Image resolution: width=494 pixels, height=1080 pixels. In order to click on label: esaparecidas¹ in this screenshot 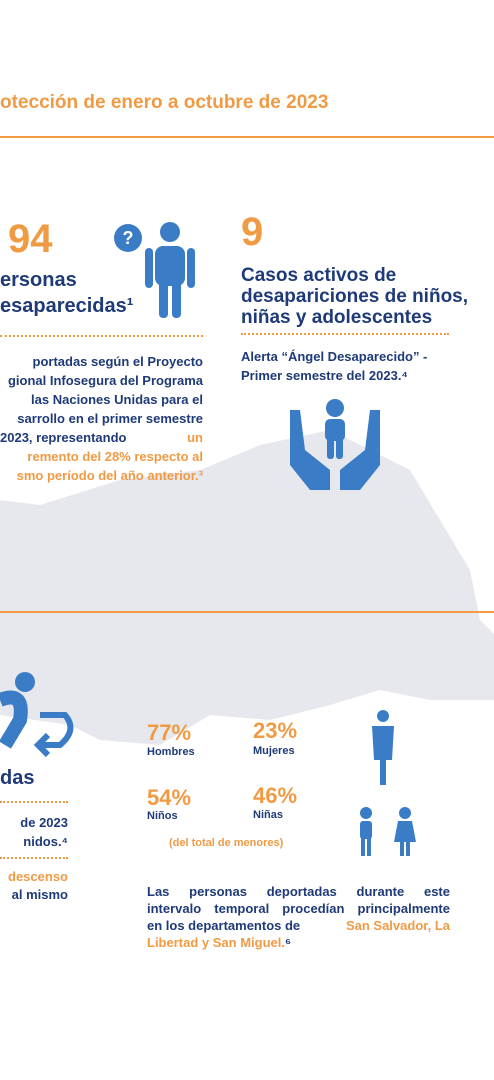, I will do `click(67, 306)`.